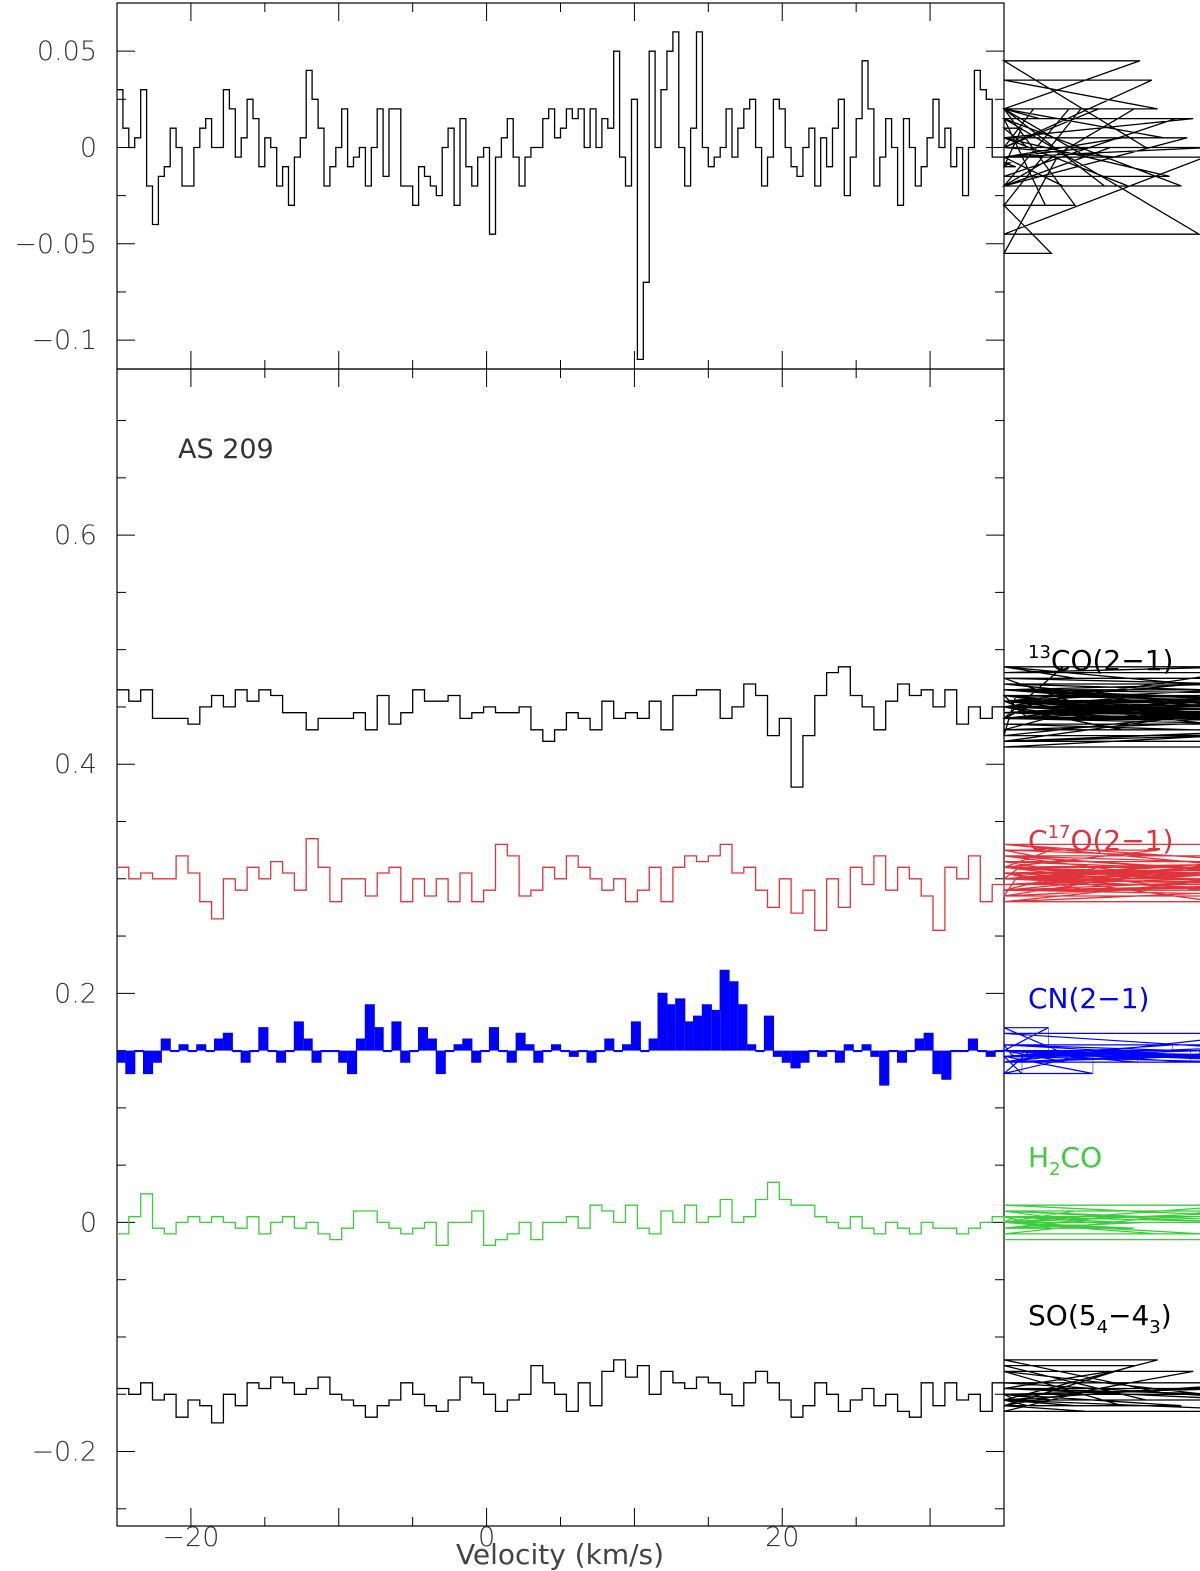  What do you see at coordinates (1054, 1169) in the screenshot?
I see `label-part: 2` at bounding box center [1054, 1169].